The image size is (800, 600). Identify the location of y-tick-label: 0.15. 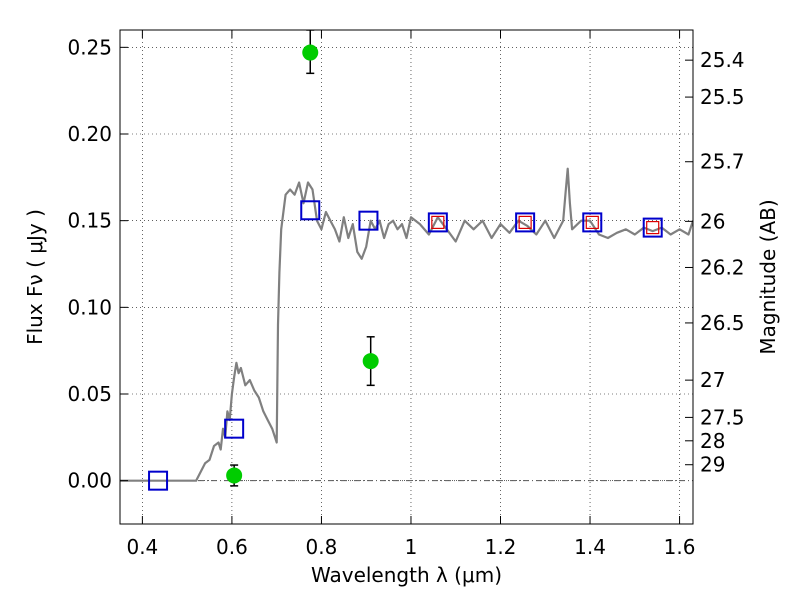
(89, 221).